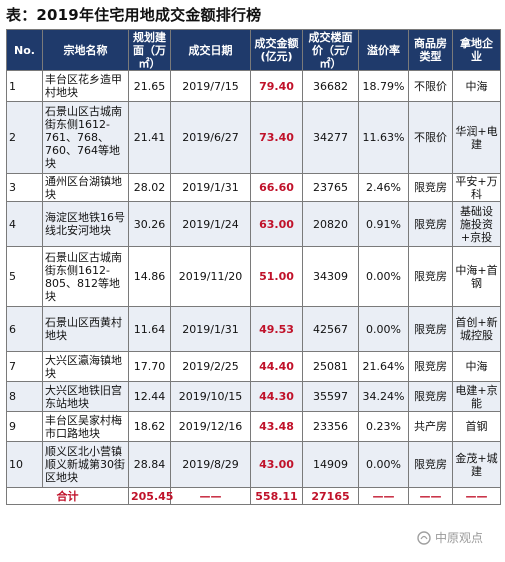 Image resolution: width=505 pixels, height=562 pixels. I want to click on cell-area: 28.02, so click(149, 187).